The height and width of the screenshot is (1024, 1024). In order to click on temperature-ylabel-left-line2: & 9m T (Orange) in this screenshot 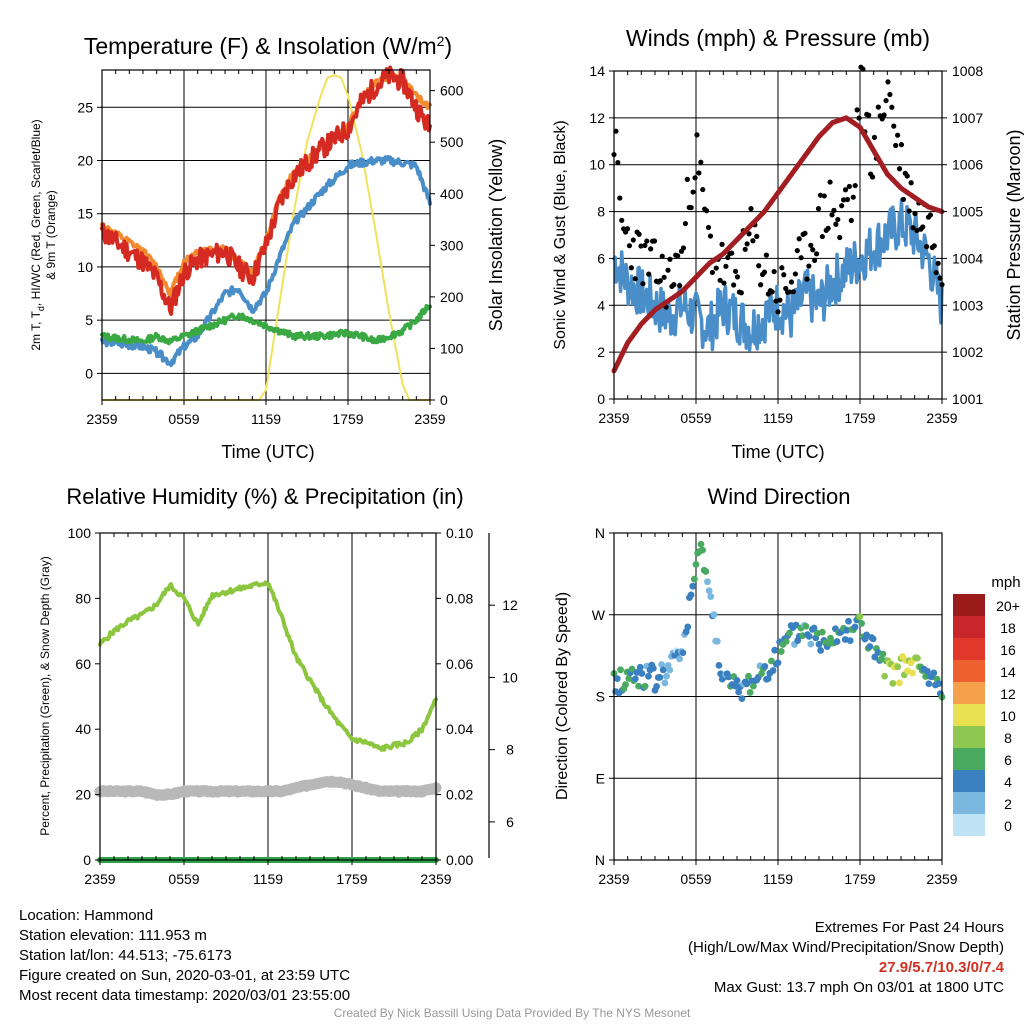, I will do `click(51, 235)`.